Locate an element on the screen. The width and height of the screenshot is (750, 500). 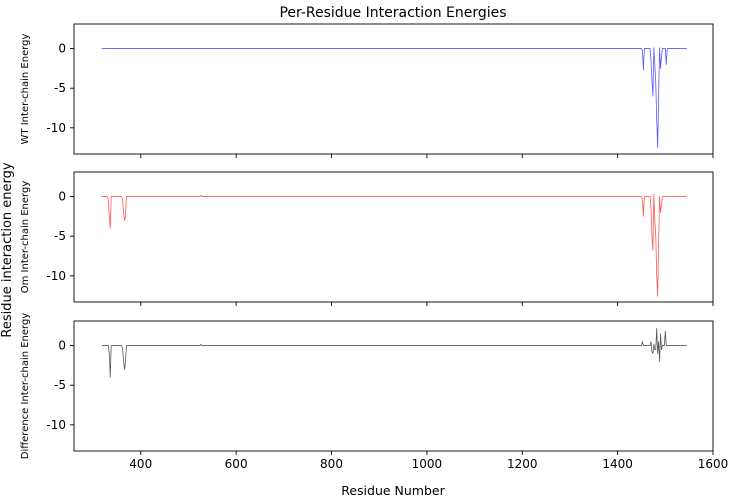
x-tick-label: 1000 is located at coordinates (427, 464).